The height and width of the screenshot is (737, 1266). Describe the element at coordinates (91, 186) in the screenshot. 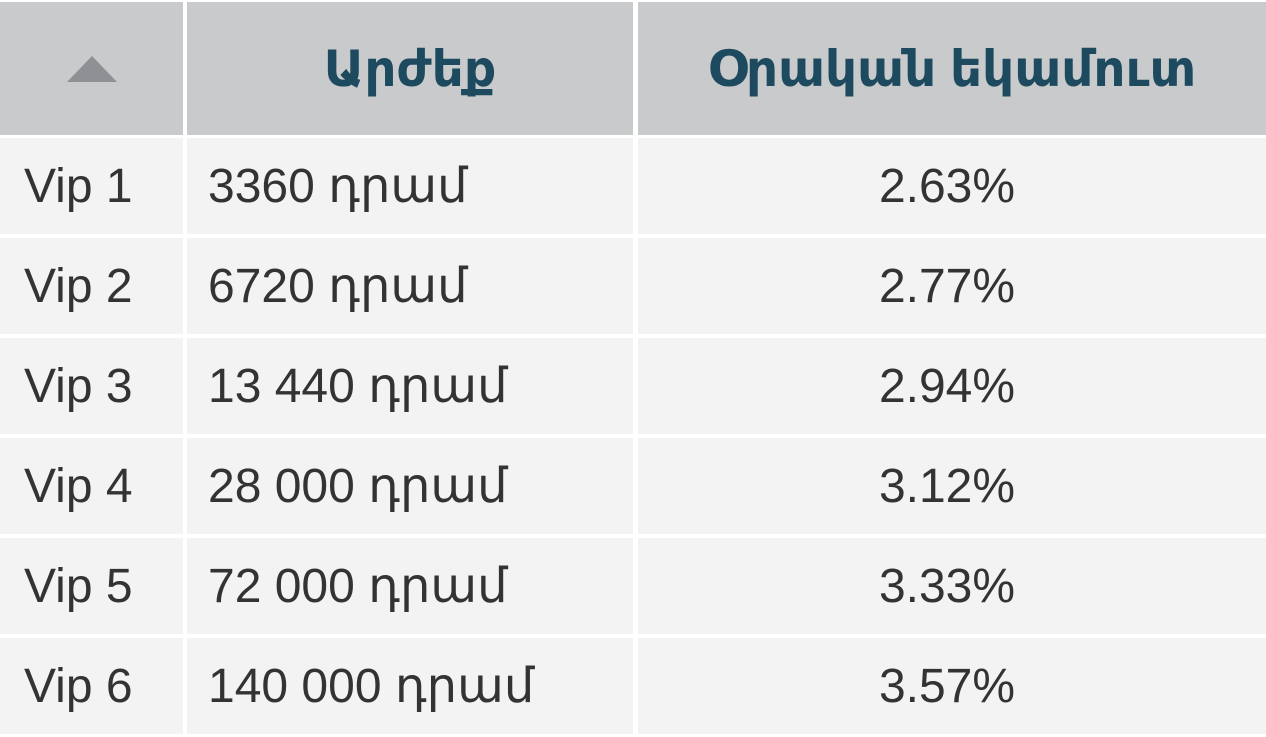

I see `row-label: Vip 1` at that location.